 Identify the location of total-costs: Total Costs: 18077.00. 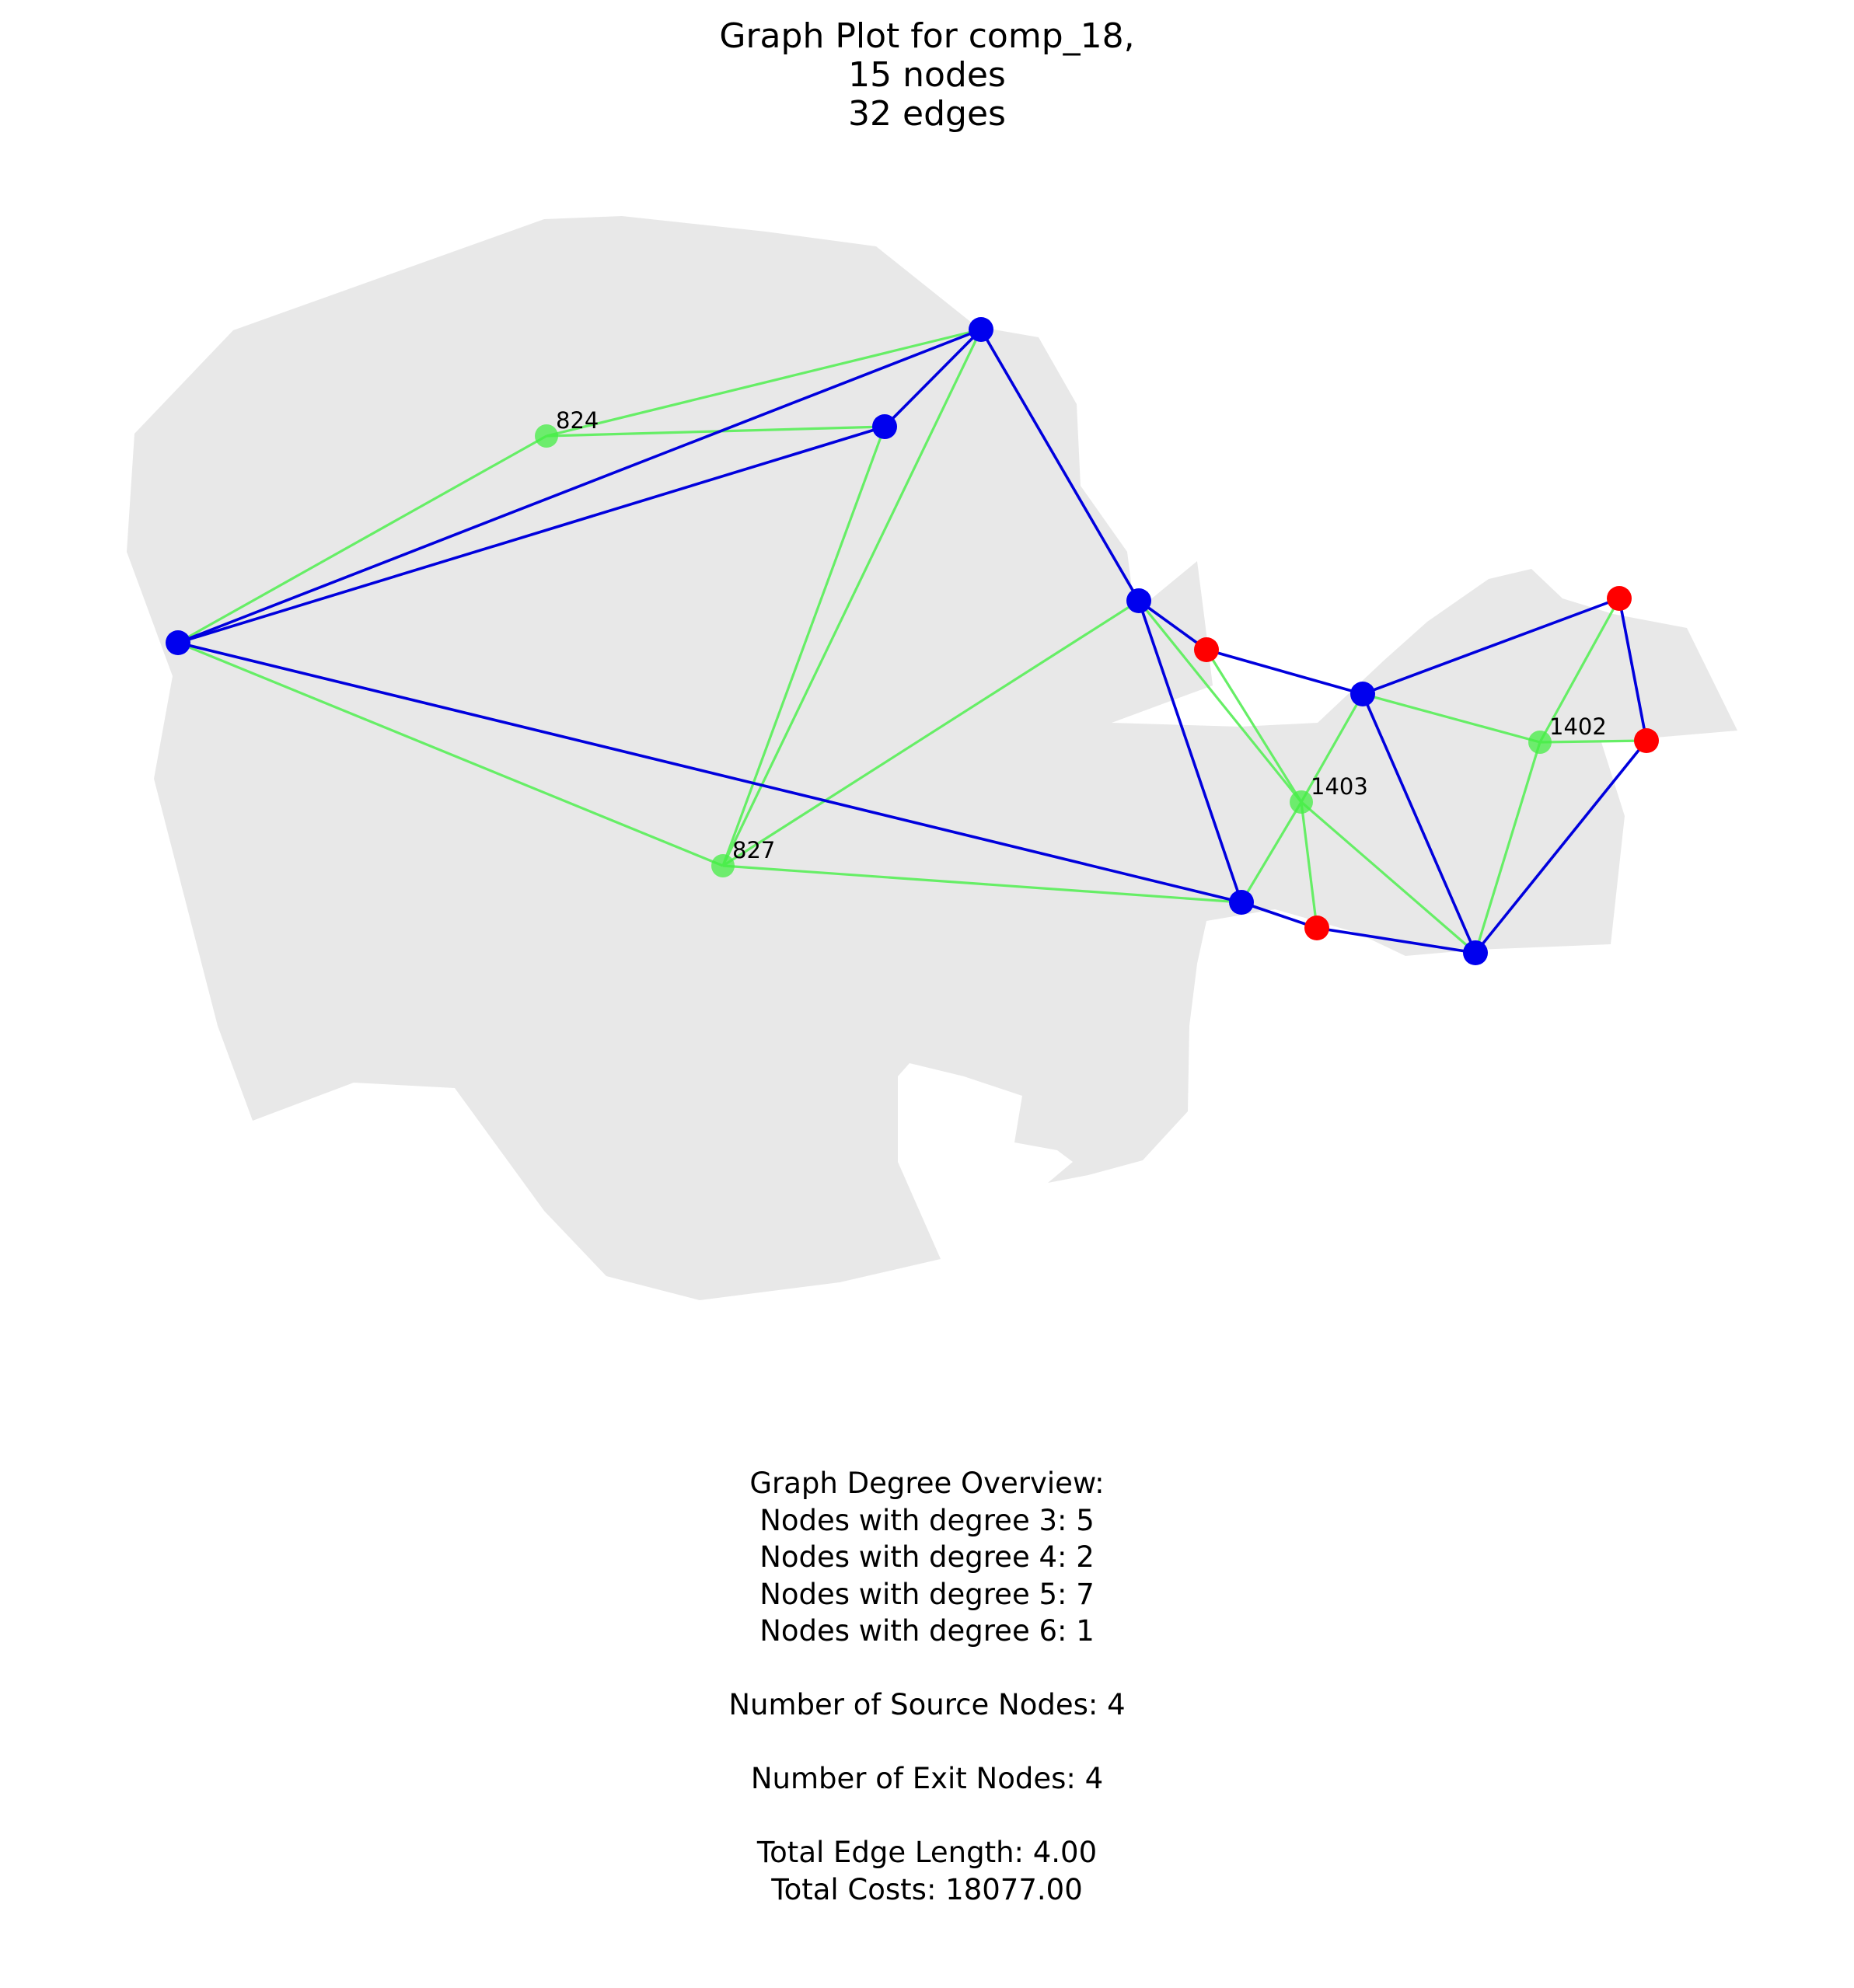
(927, 1889).